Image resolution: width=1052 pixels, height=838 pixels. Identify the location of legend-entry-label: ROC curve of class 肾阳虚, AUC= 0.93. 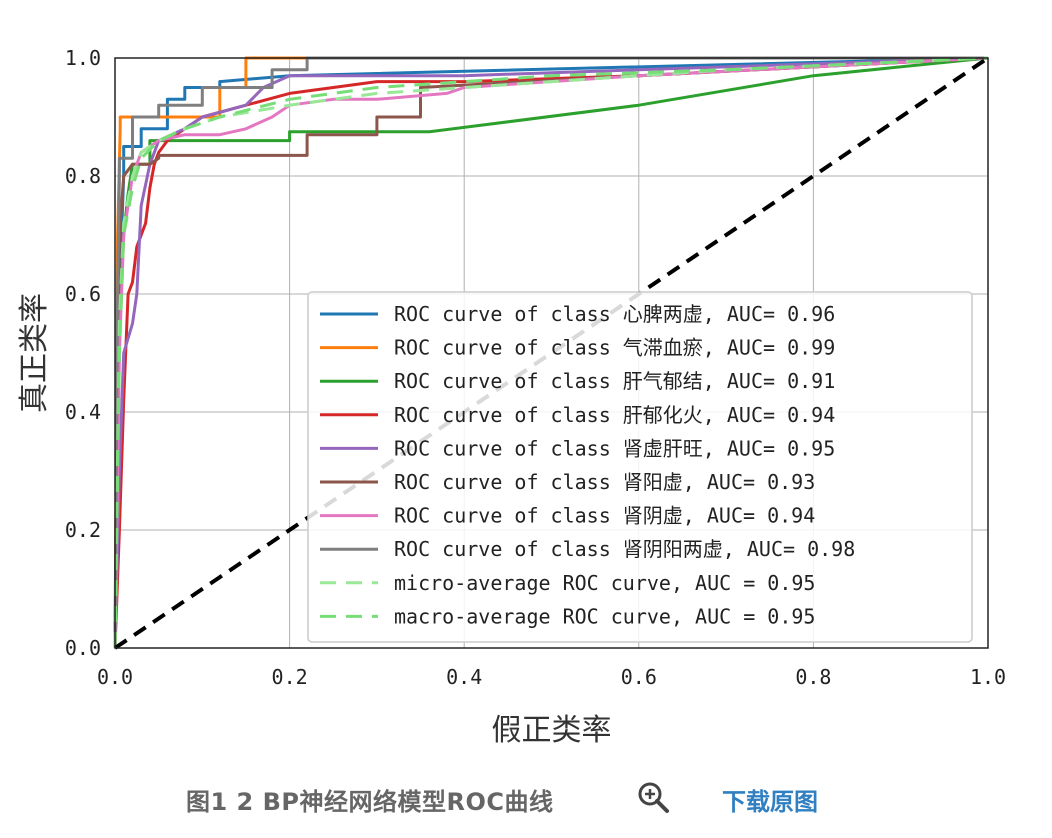
(604, 482).